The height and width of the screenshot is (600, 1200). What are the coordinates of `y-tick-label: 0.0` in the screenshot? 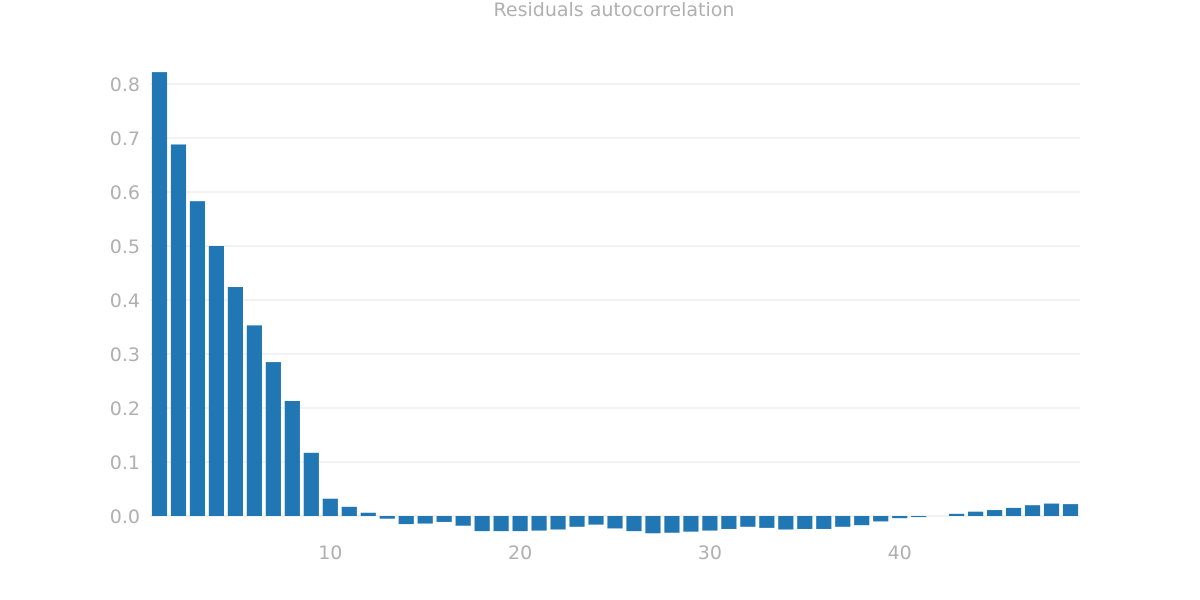 It's located at (125, 517).